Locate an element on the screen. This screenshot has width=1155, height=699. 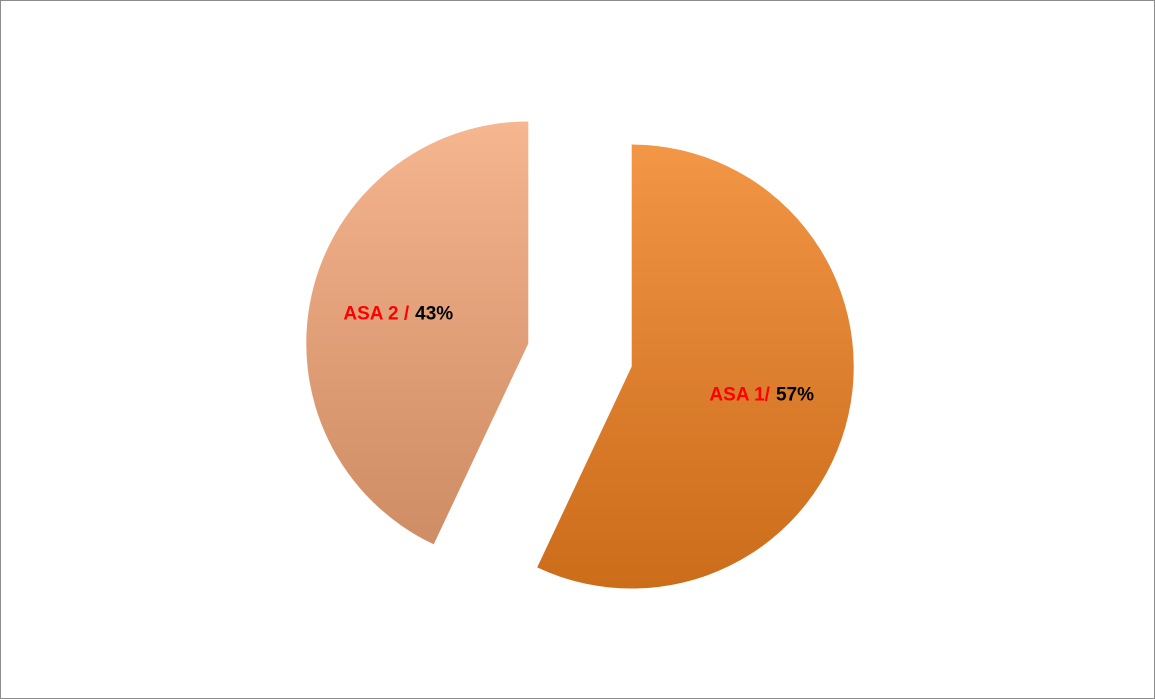
slice-shading is located at coordinates (417, 333).